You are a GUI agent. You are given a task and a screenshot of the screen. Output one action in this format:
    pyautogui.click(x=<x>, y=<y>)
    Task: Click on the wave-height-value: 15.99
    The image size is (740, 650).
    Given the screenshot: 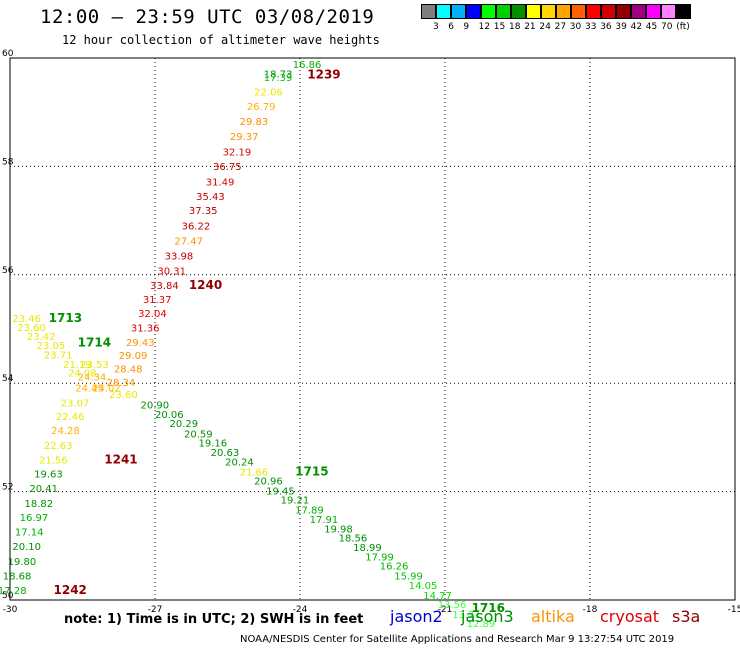 What is the action you would take?
    pyautogui.click(x=408, y=576)
    